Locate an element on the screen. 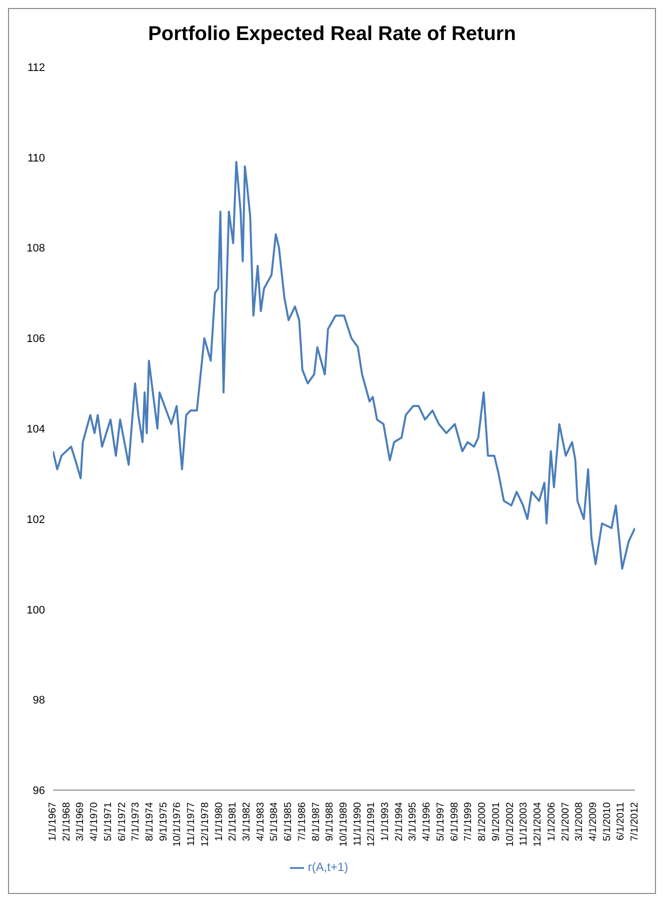 The height and width of the screenshot is (902, 664). x-tick-label: 6/1/1972 is located at coordinates (122, 822).